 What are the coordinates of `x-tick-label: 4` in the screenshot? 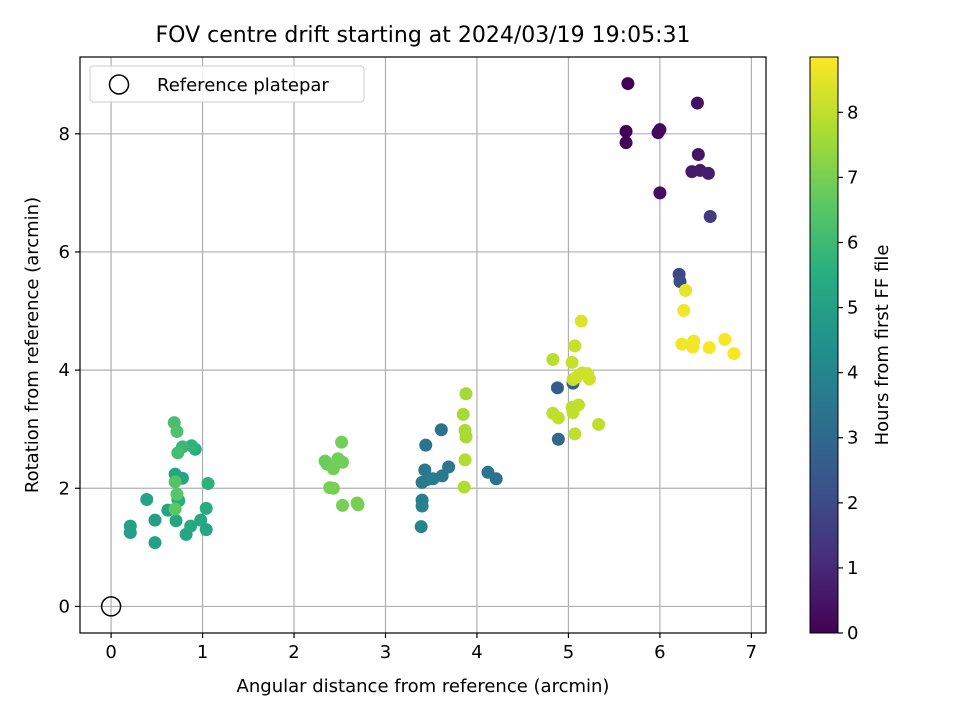 It's located at (476, 652).